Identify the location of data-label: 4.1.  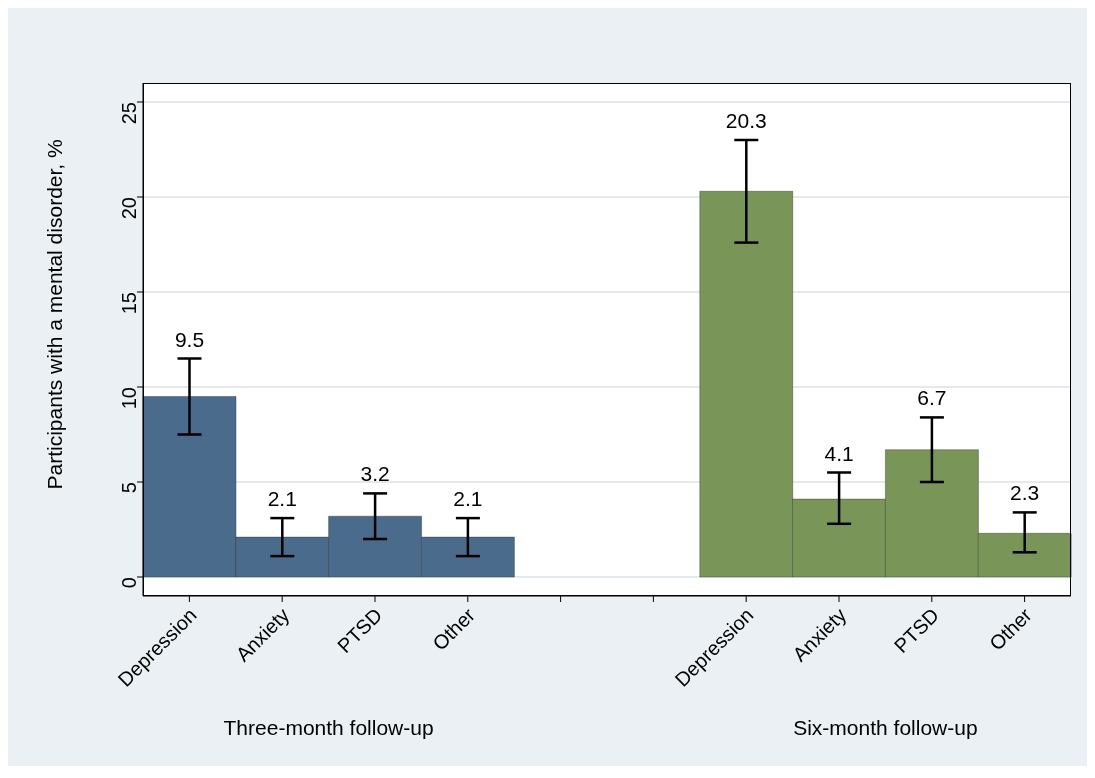
(839, 453).